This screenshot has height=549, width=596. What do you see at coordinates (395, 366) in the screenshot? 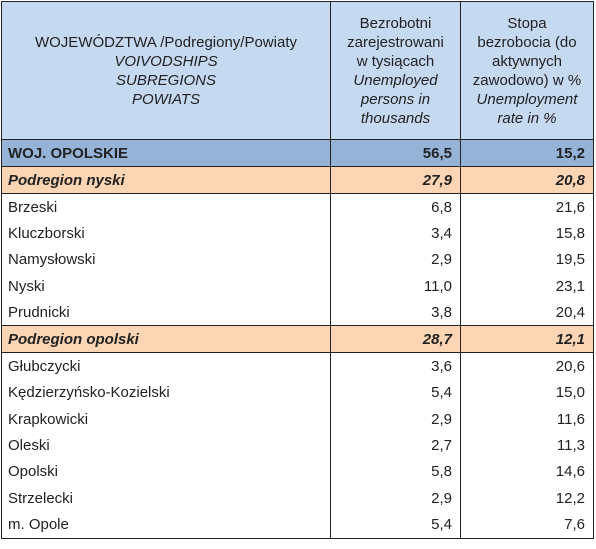
I see `unemployed-cell: 3,6` at bounding box center [395, 366].